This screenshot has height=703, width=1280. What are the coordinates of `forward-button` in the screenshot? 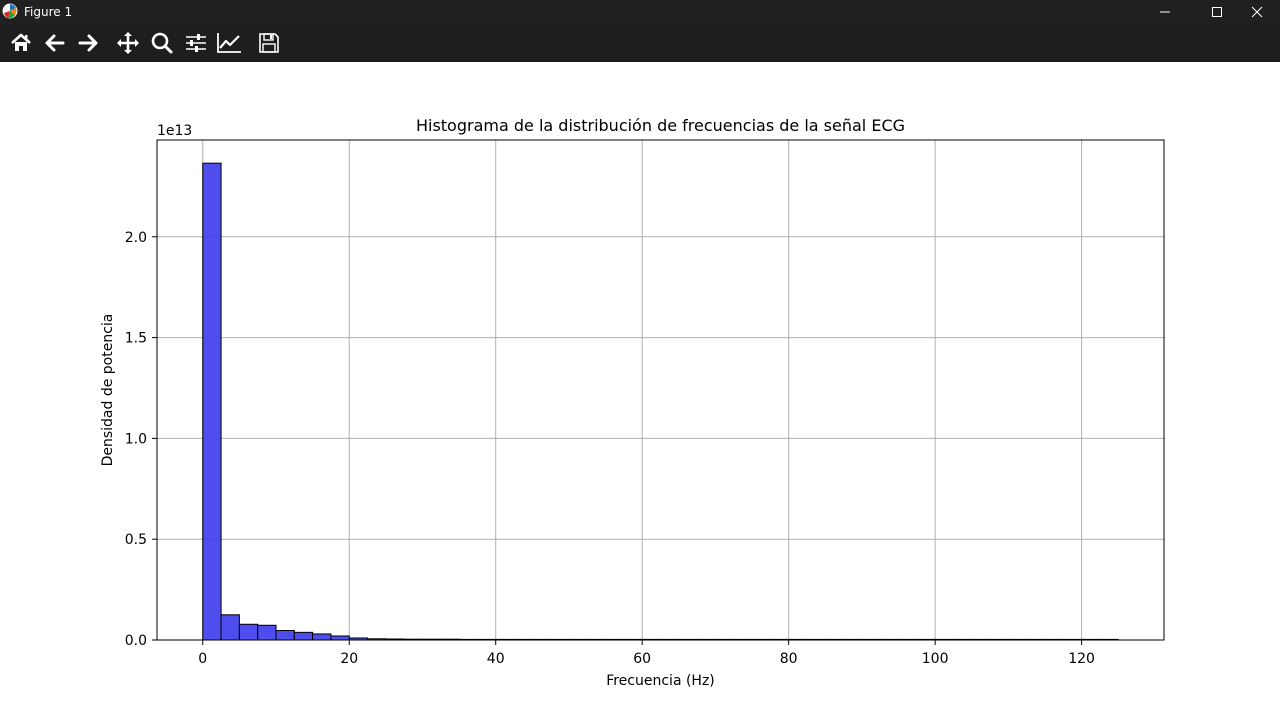 It's located at (88, 43).